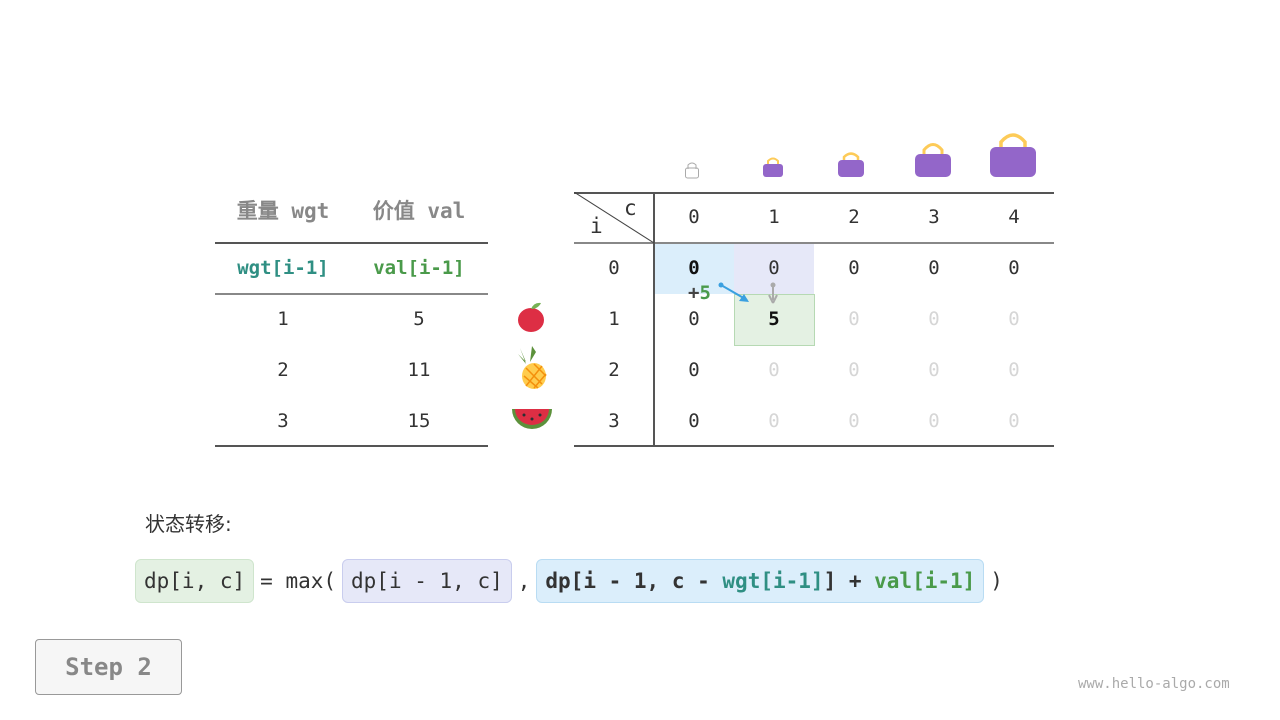  What do you see at coordinates (614, 370) in the screenshot?
I see `row-header: 2` at bounding box center [614, 370].